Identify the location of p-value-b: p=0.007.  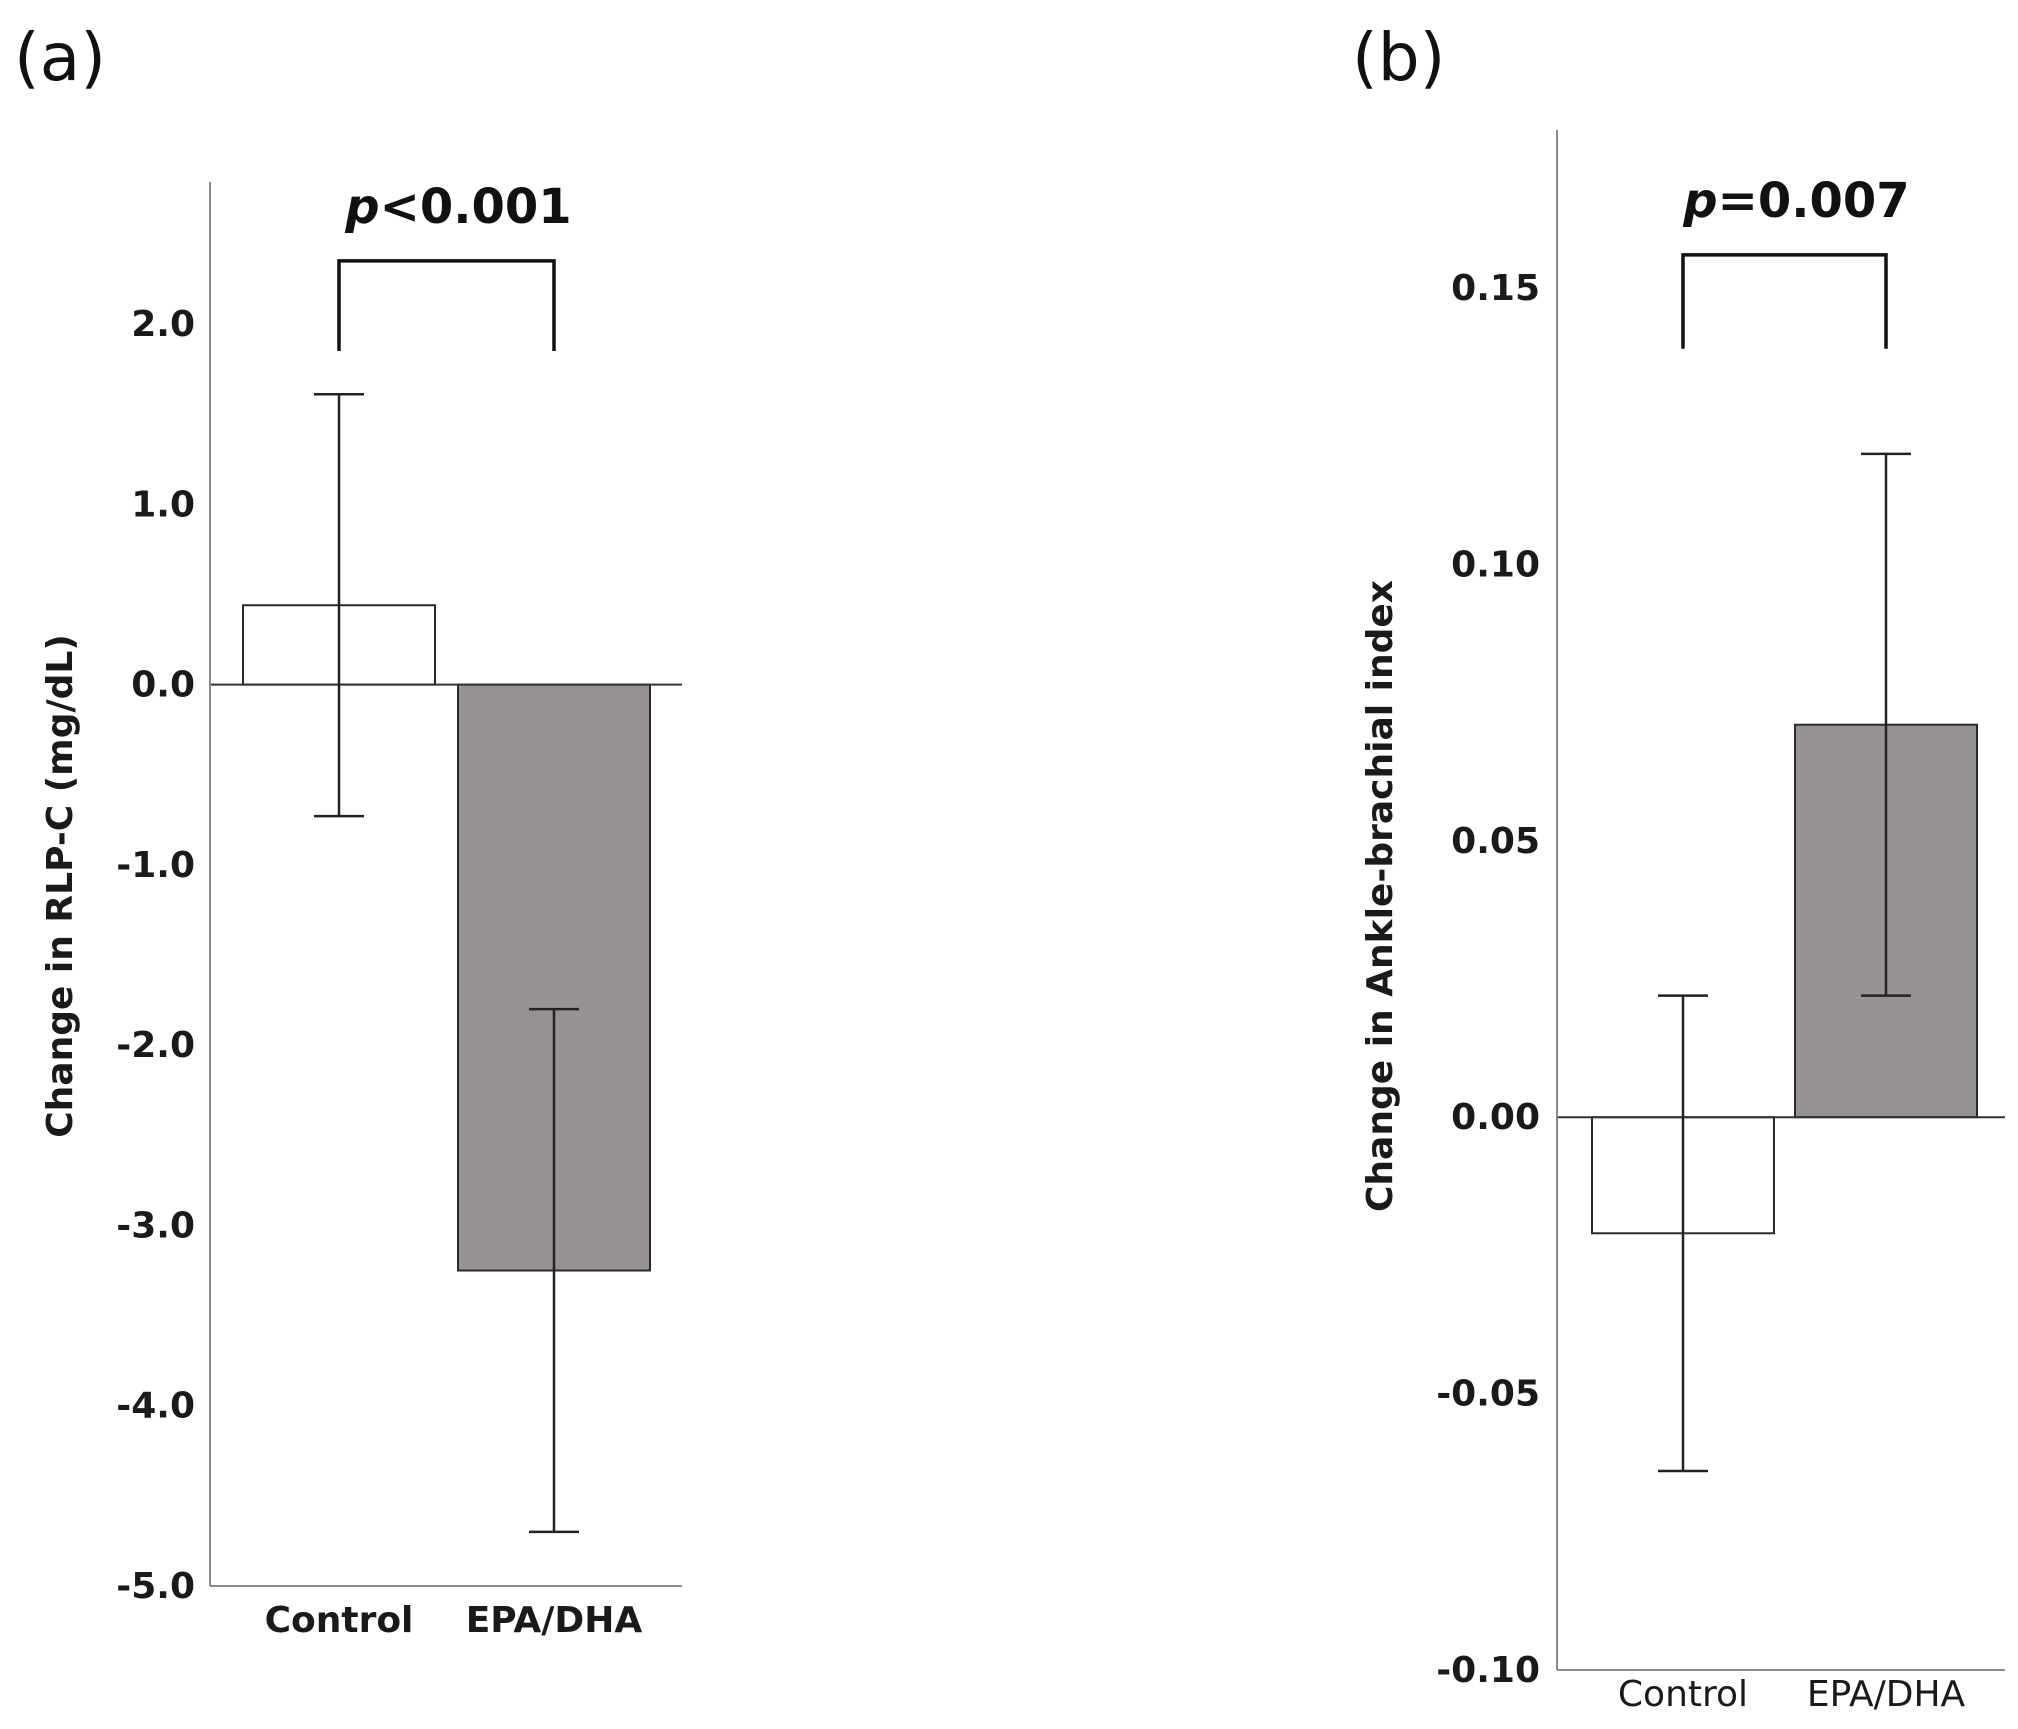
(1795, 201).